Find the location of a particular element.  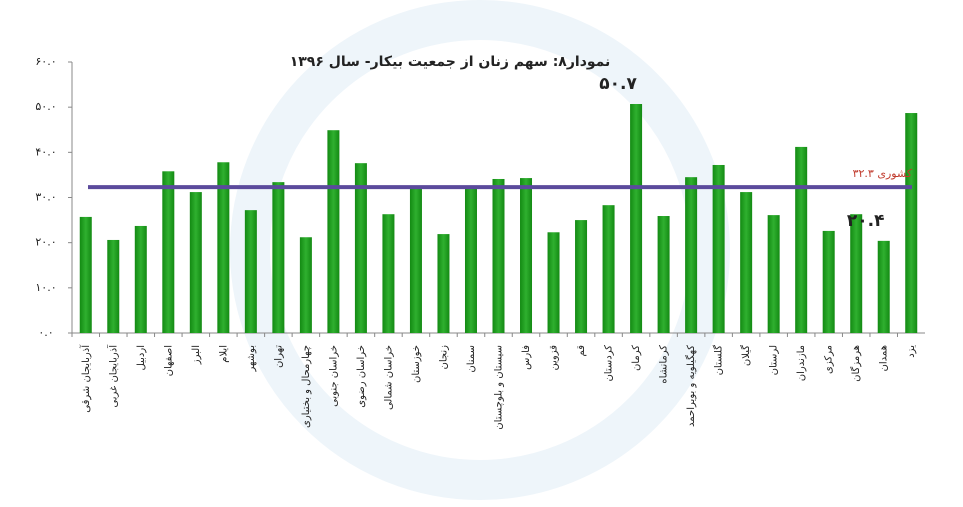

y-tick-label: ۳۰.۰ is located at coordinates (45, 197).